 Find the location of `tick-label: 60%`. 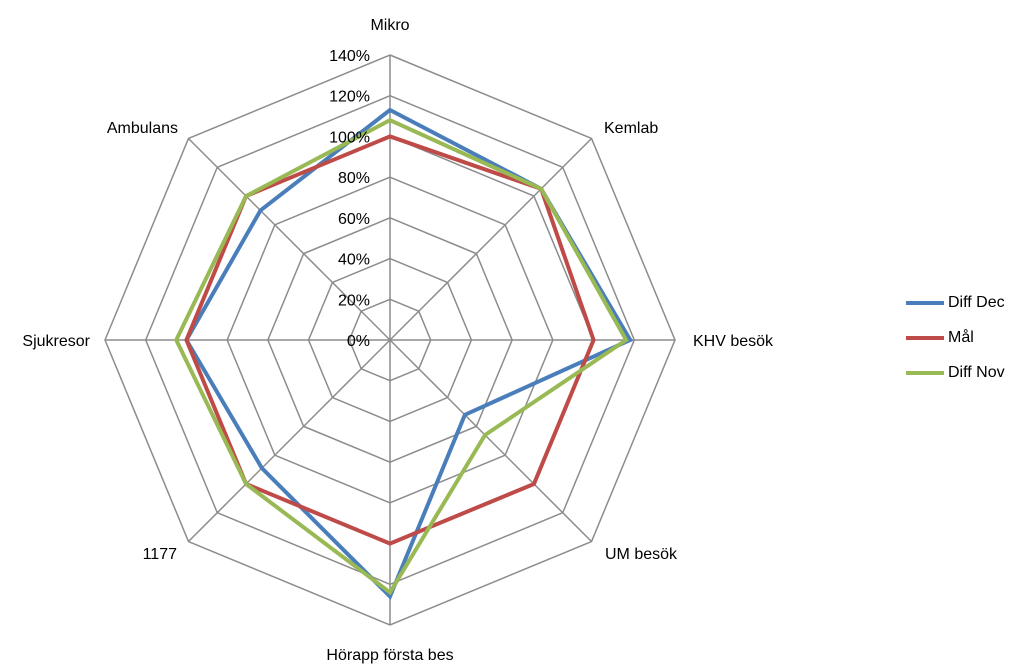

tick-label: 60% is located at coordinates (354, 219).